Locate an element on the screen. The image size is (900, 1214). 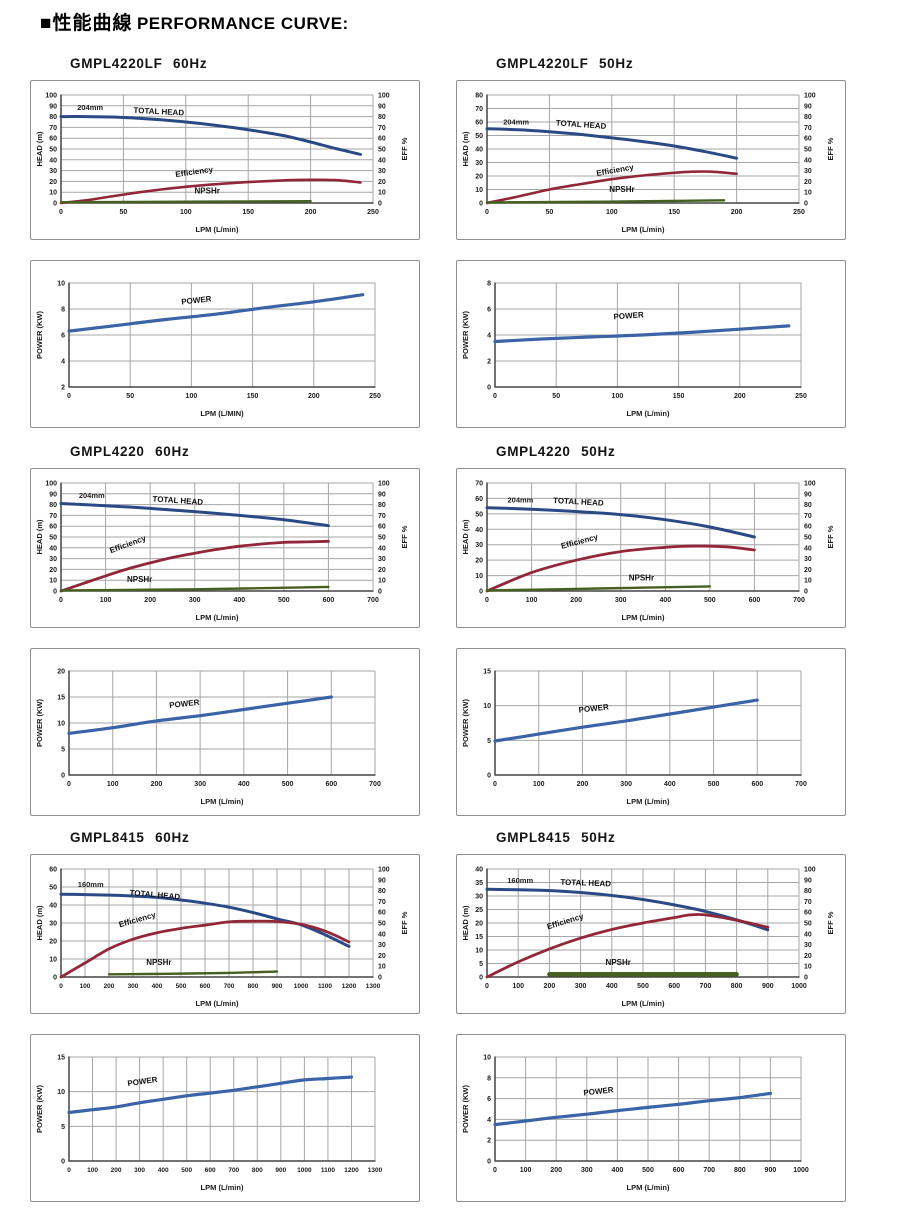
svg-text: EFF % is located at coordinates (404, 922).